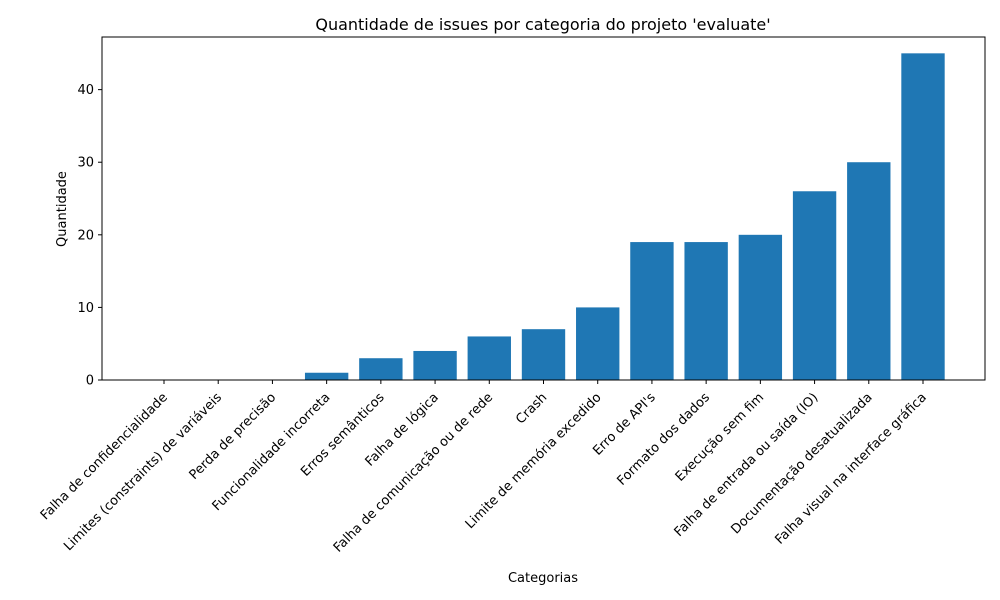 Image resolution: width=1000 pixels, height=600 pixels. What do you see at coordinates (85, 90) in the screenshot?
I see `y-tick-label: 40` at bounding box center [85, 90].